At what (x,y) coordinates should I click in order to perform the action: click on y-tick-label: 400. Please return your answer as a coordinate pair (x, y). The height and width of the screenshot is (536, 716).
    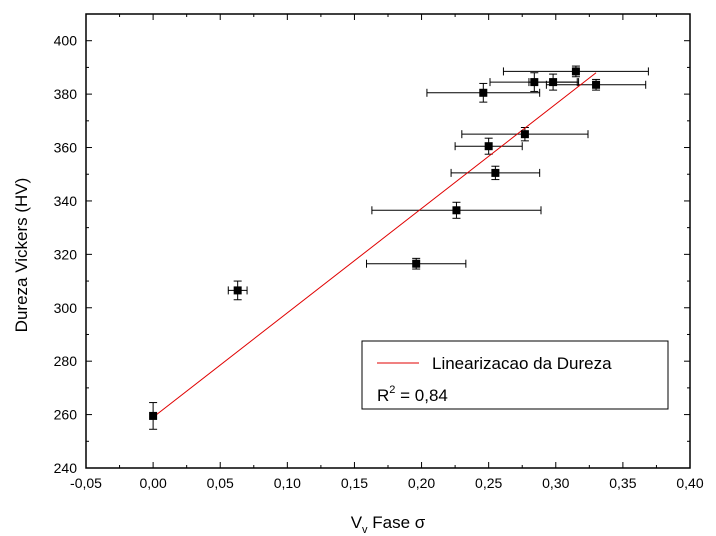
    Looking at the image, I should click on (66, 41).